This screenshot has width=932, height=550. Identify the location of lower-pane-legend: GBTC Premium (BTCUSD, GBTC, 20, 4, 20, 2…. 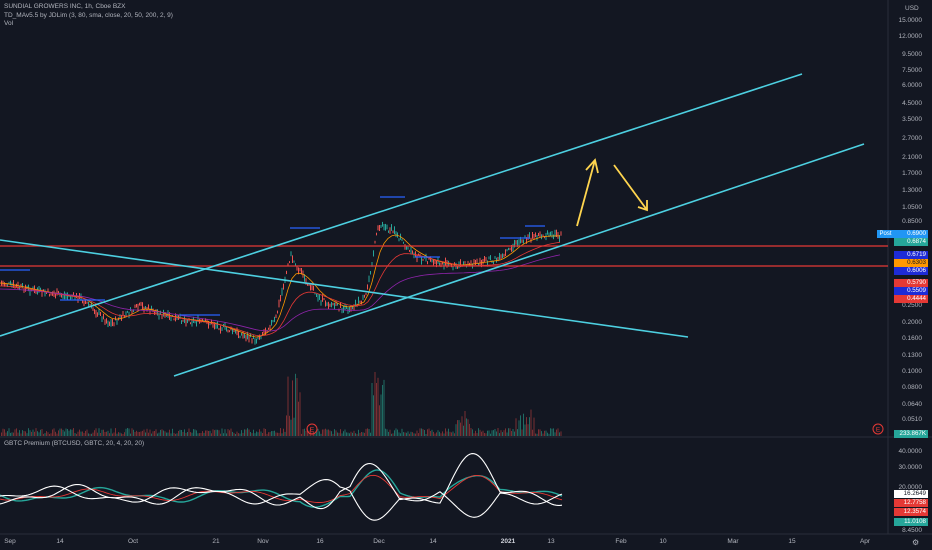
(74, 443).